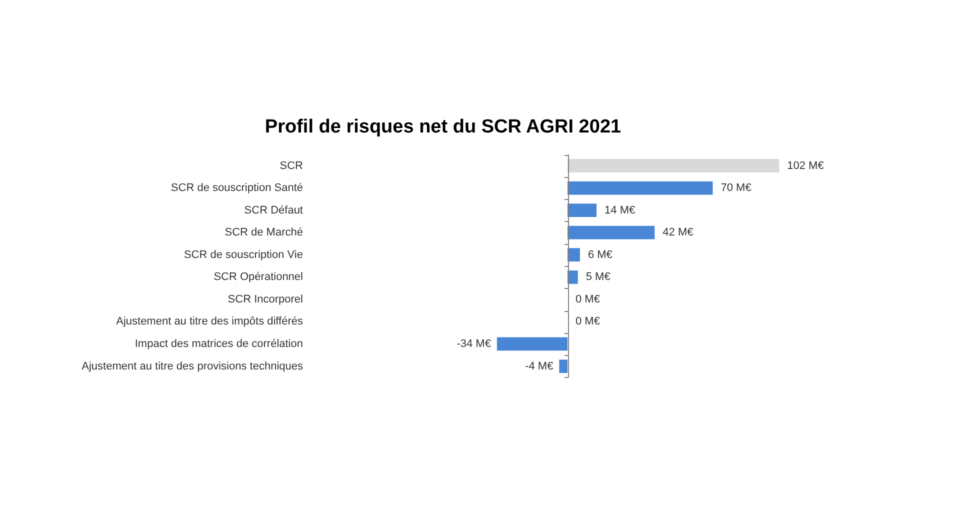  I want to click on data-label: 14 M€, so click(620, 210).